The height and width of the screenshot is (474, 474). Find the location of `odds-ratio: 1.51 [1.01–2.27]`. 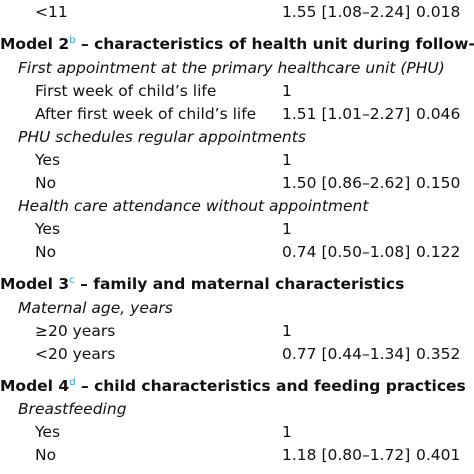

odds-ratio: 1.51 [1.01–2.27] is located at coordinates (346, 114).